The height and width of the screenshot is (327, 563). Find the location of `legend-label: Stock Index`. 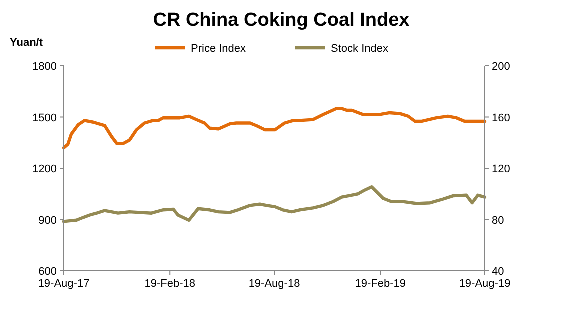

legend-label: Stock Index is located at coordinates (360, 49).